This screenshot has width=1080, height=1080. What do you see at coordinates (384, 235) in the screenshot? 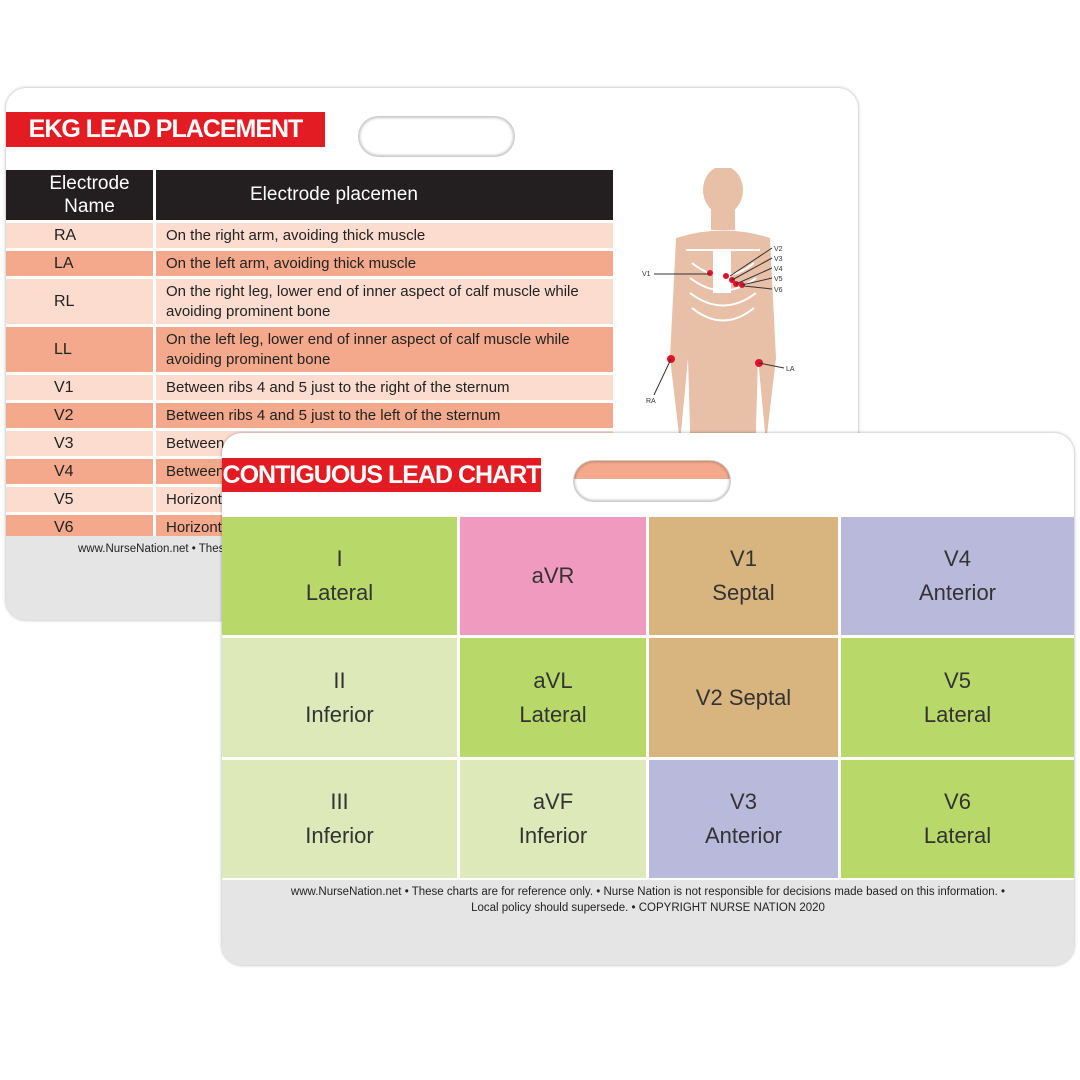
I see `electrode-placement: On the right arm, avoiding thick muscle` at bounding box center [384, 235].